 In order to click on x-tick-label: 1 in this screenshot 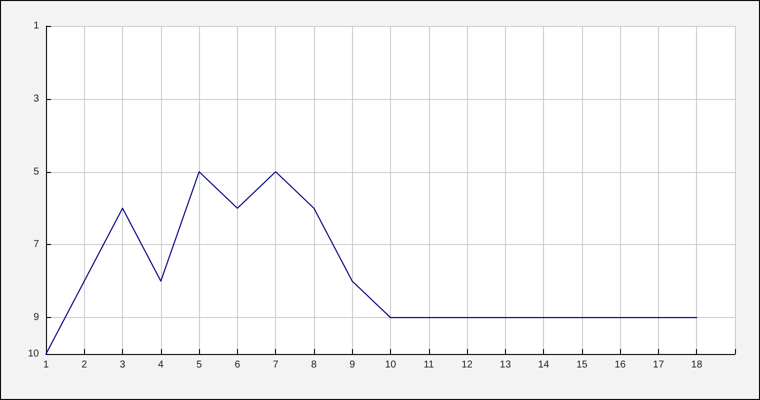, I will do `click(46, 365)`.